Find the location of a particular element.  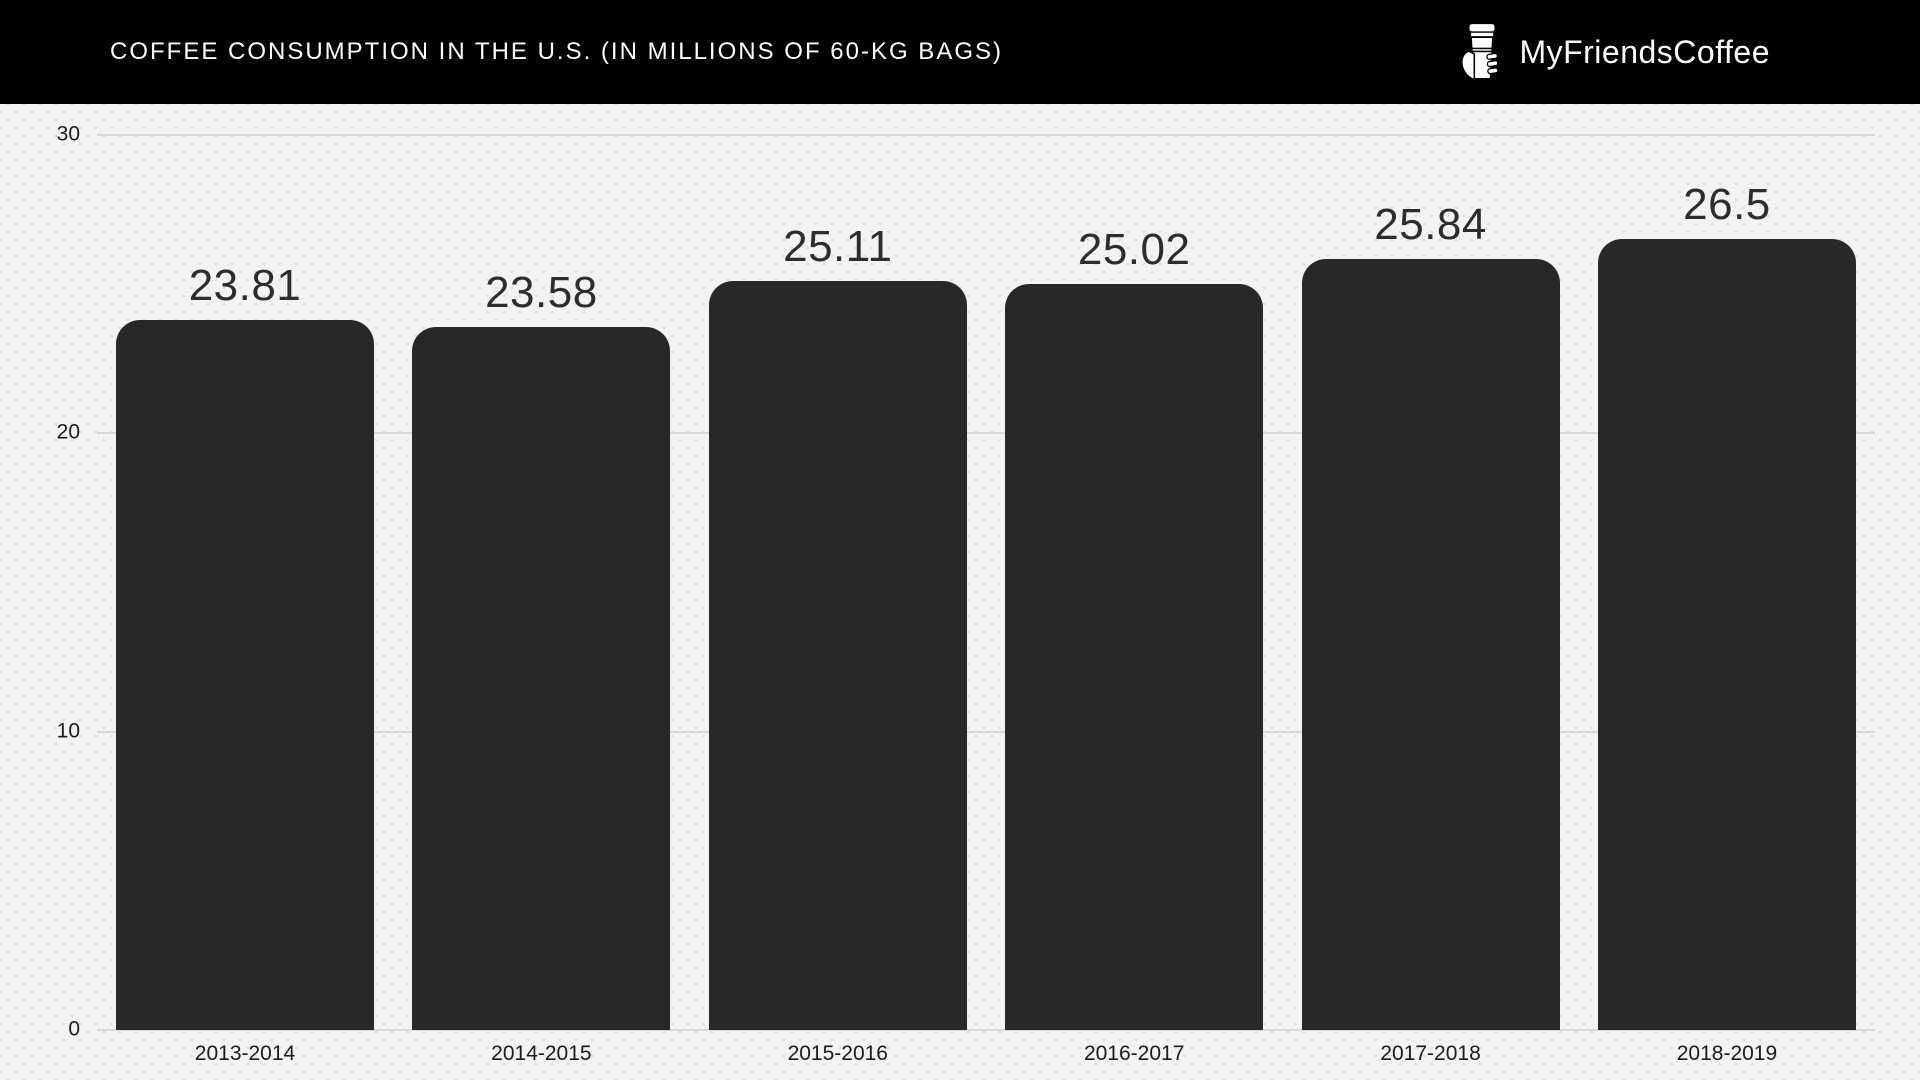

brand-logo: MyFriendsCoffee is located at coordinates (1613, 52).